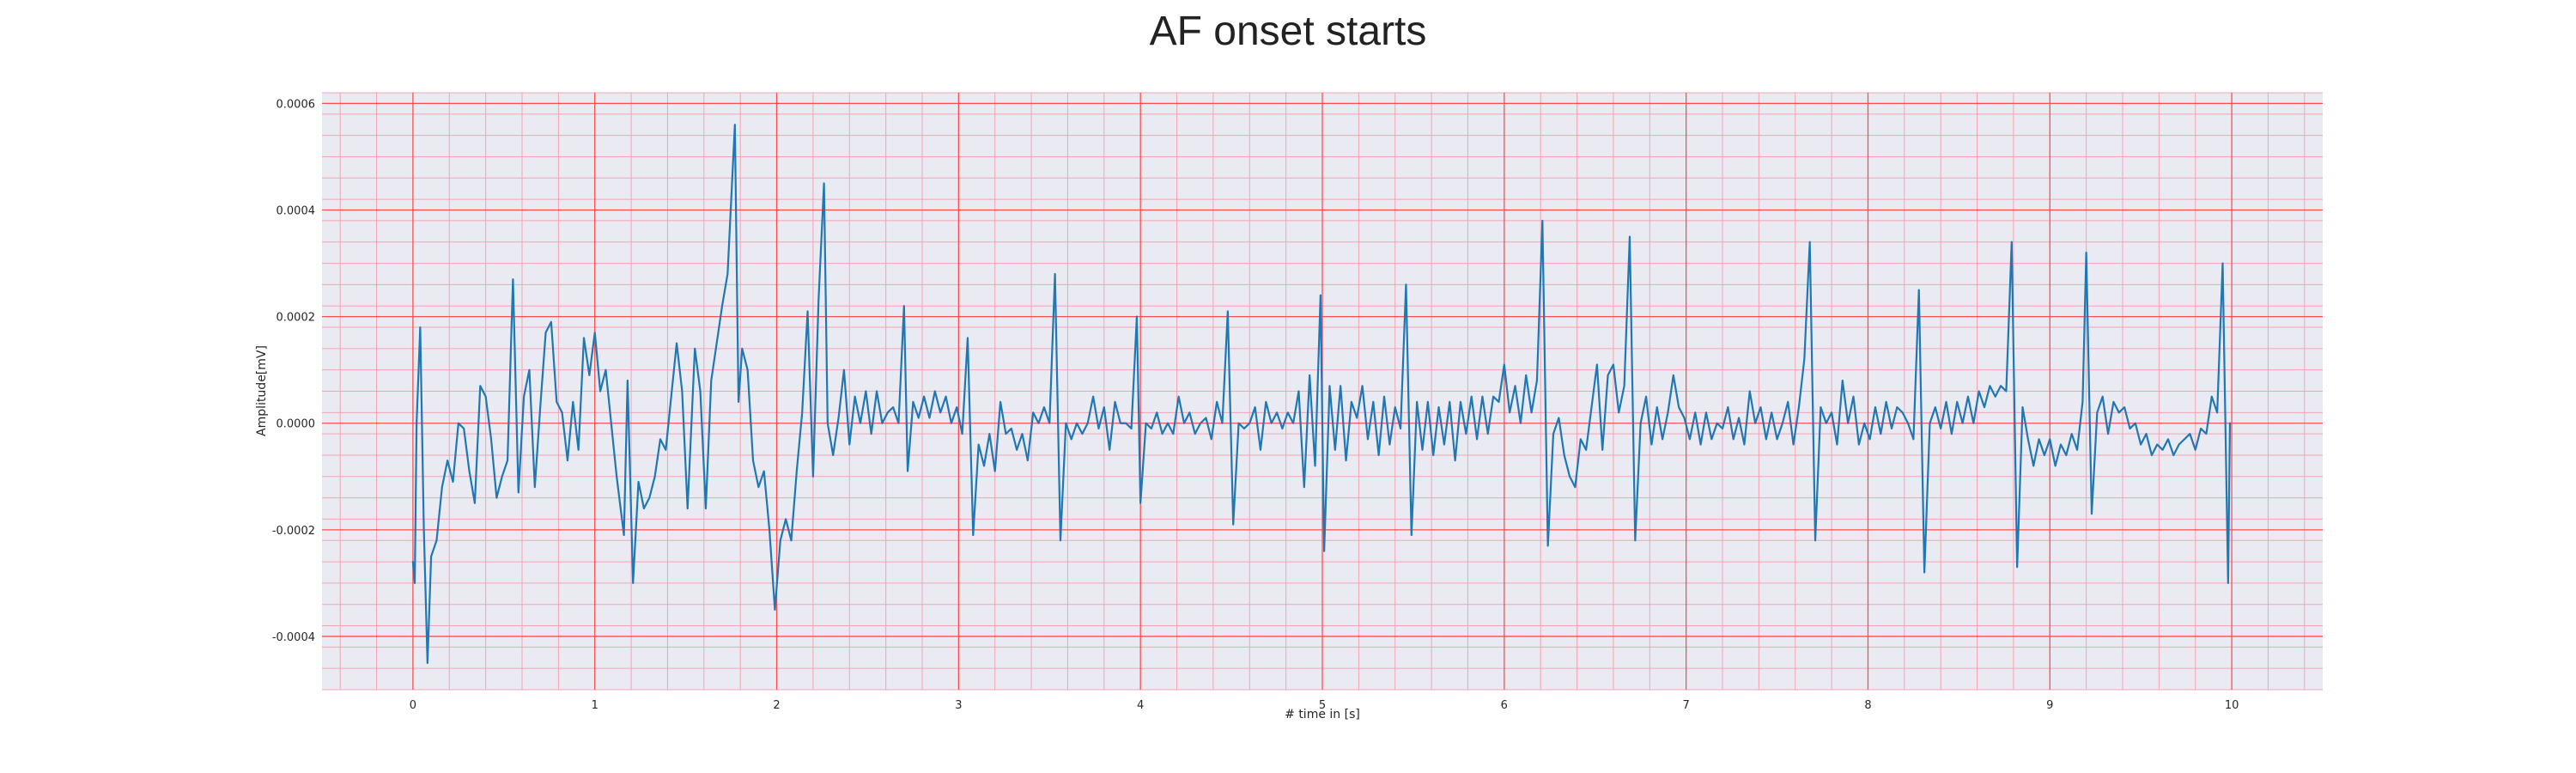 This screenshot has width=2576, height=773. Describe the element at coordinates (777, 705) in the screenshot. I see `x-tick-label: 2` at that location.